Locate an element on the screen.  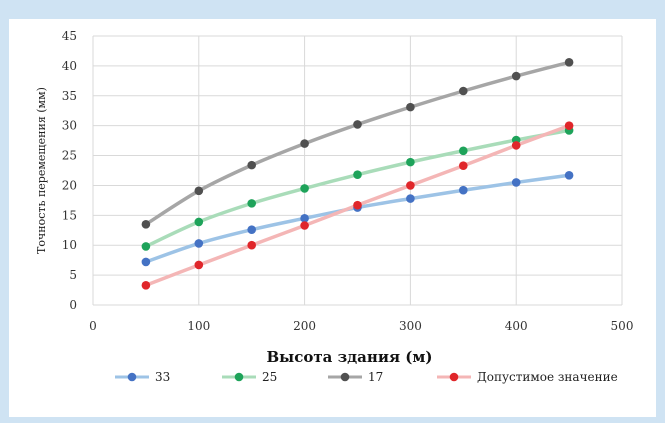
x-tick-label: 300 is located at coordinates (410, 326).